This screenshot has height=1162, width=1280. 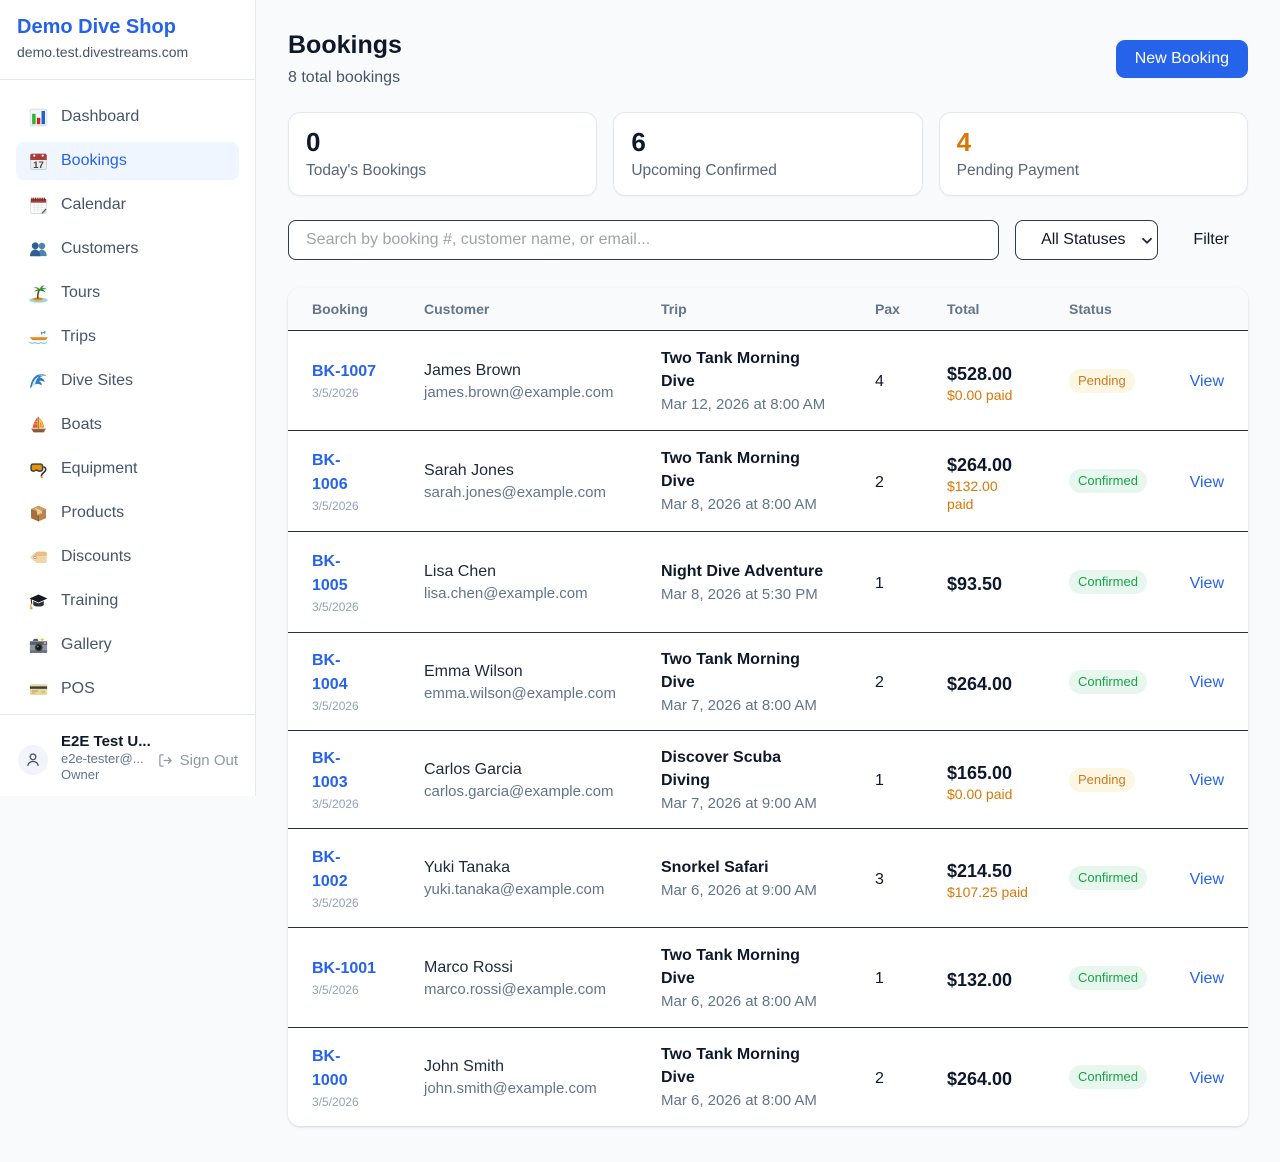 What do you see at coordinates (38, 164) in the screenshot?
I see `svg-text: 17` at bounding box center [38, 164].